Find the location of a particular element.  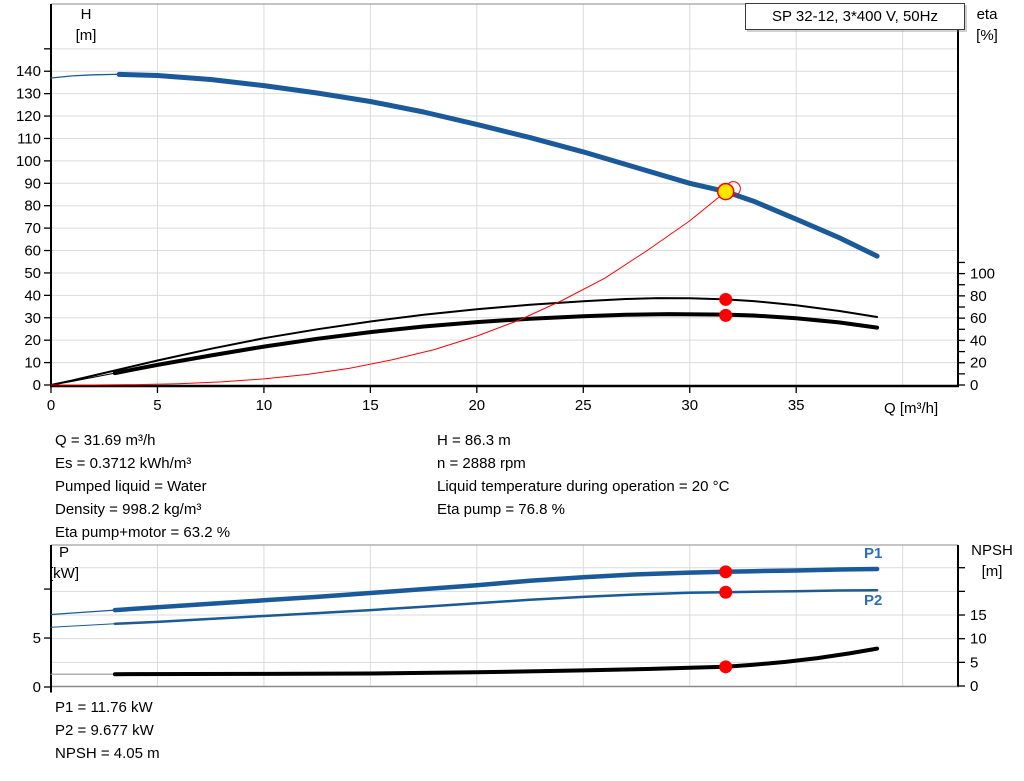

p-axis-symbol: P is located at coordinates (63, 552).